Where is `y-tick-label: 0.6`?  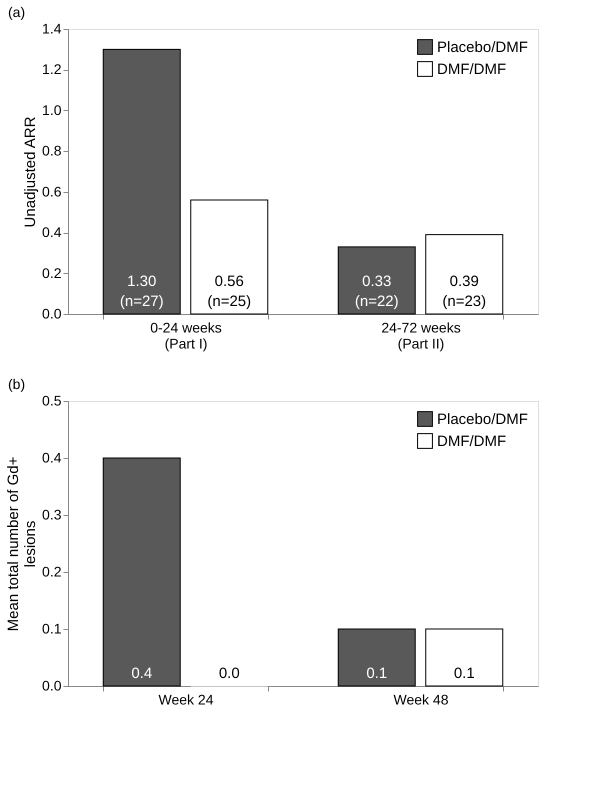
y-tick-label: 0.6 is located at coordinates (52, 191).